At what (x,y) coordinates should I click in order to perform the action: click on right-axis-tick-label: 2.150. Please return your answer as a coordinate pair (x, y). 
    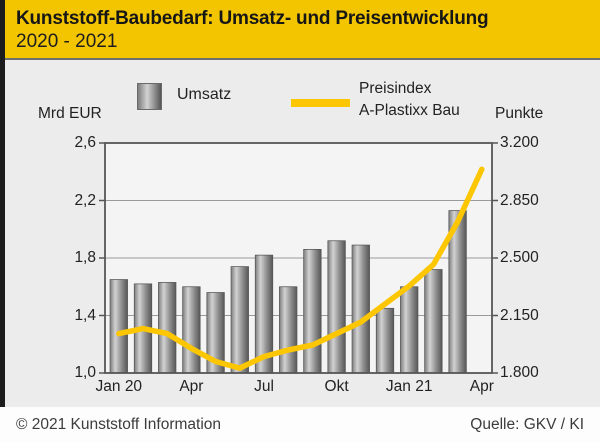
    Looking at the image, I should click on (519, 315).